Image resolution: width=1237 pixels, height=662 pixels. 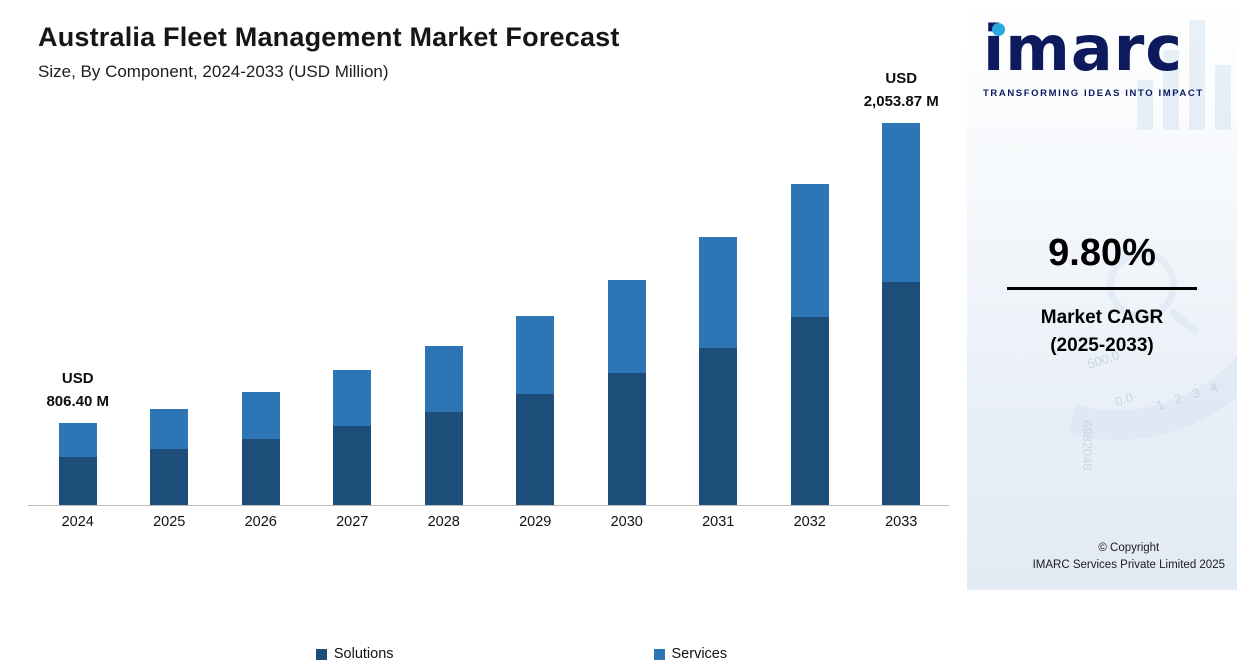 What do you see at coordinates (170, 302) in the screenshot?
I see `bar-area-2025` at bounding box center [170, 302].